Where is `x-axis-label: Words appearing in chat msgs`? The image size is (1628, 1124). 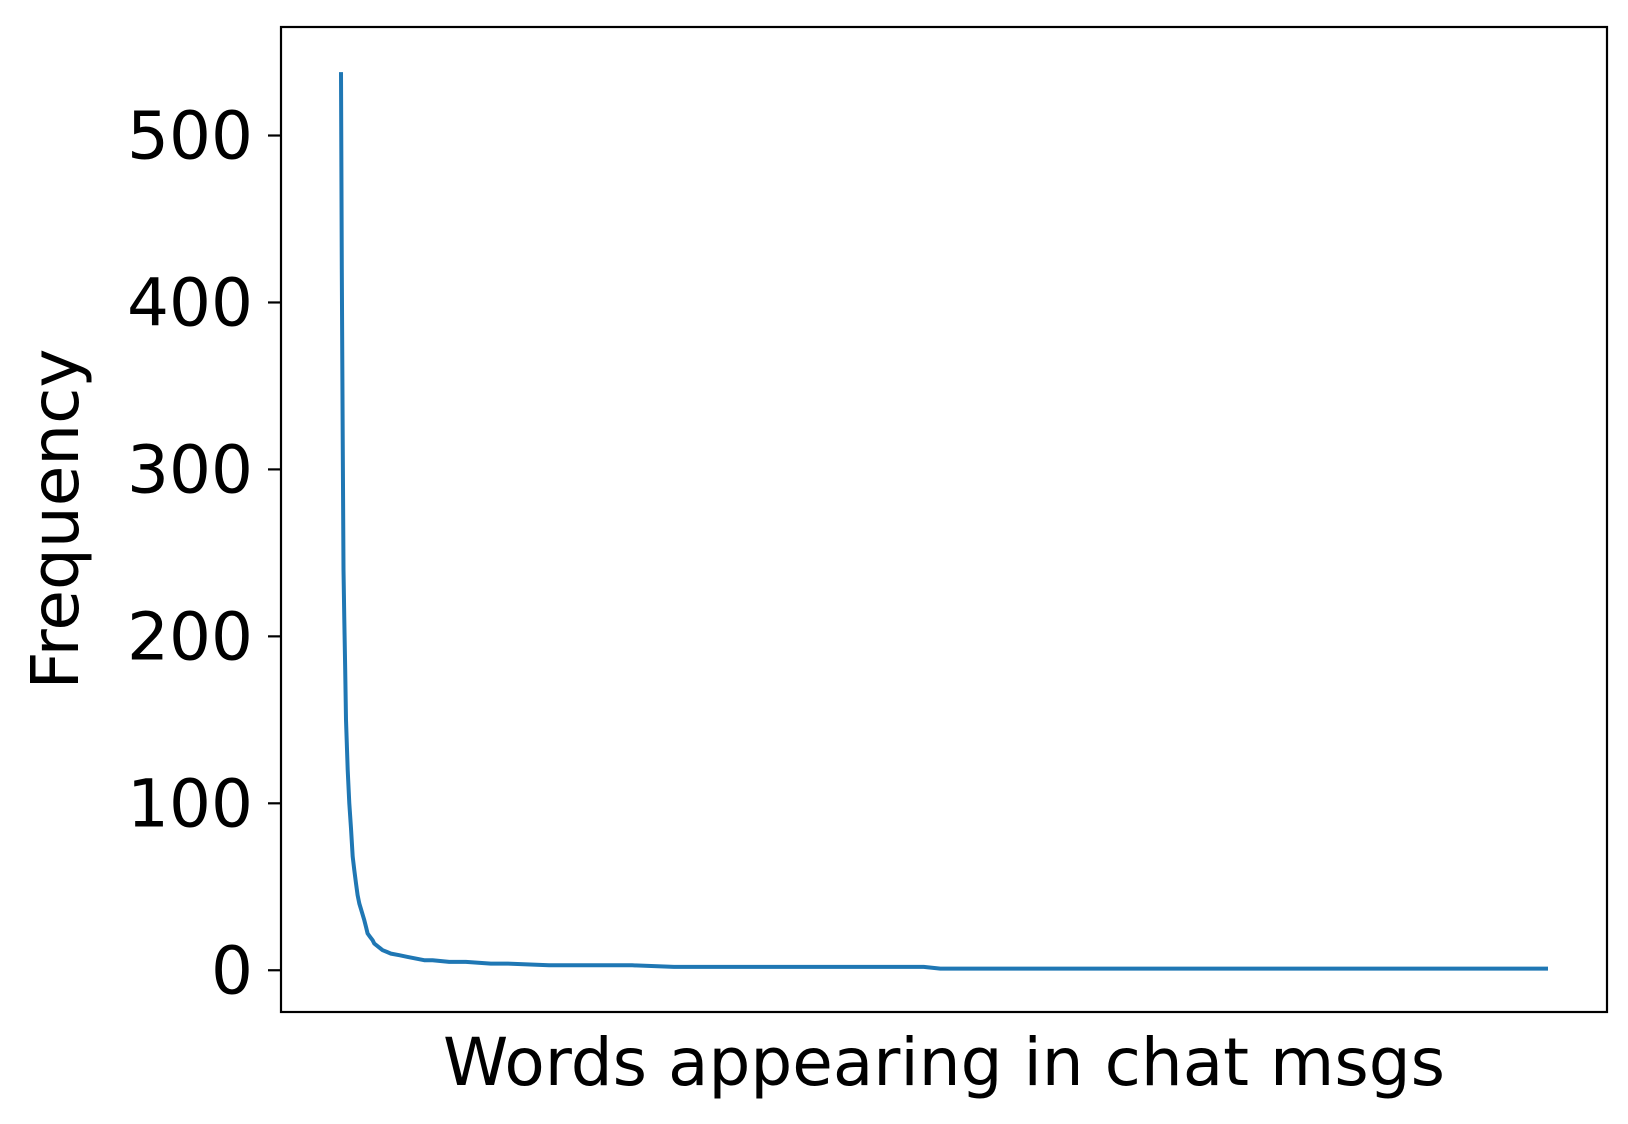 x-axis-label: Words appearing in chat msgs is located at coordinates (944, 1062).